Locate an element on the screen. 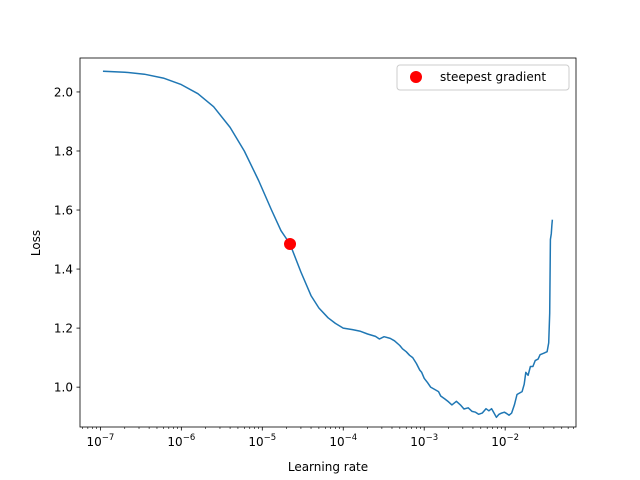 This screenshot has width=640, height=480. legend-box is located at coordinates (483, 77).